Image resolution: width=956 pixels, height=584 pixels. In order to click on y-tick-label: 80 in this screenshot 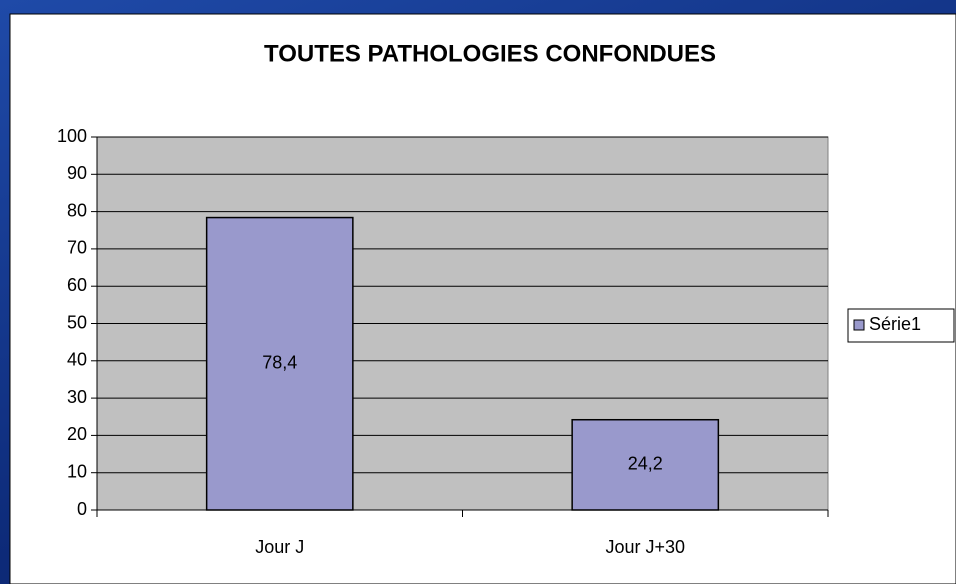, I will do `click(77, 210)`.